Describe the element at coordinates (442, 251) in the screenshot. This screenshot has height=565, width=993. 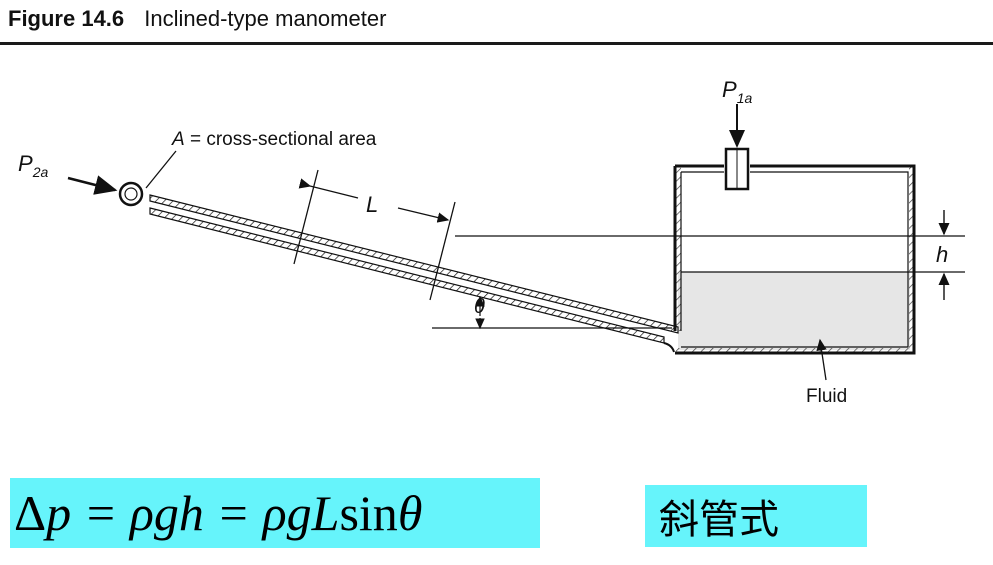
I see `length-extension-right` at that location.